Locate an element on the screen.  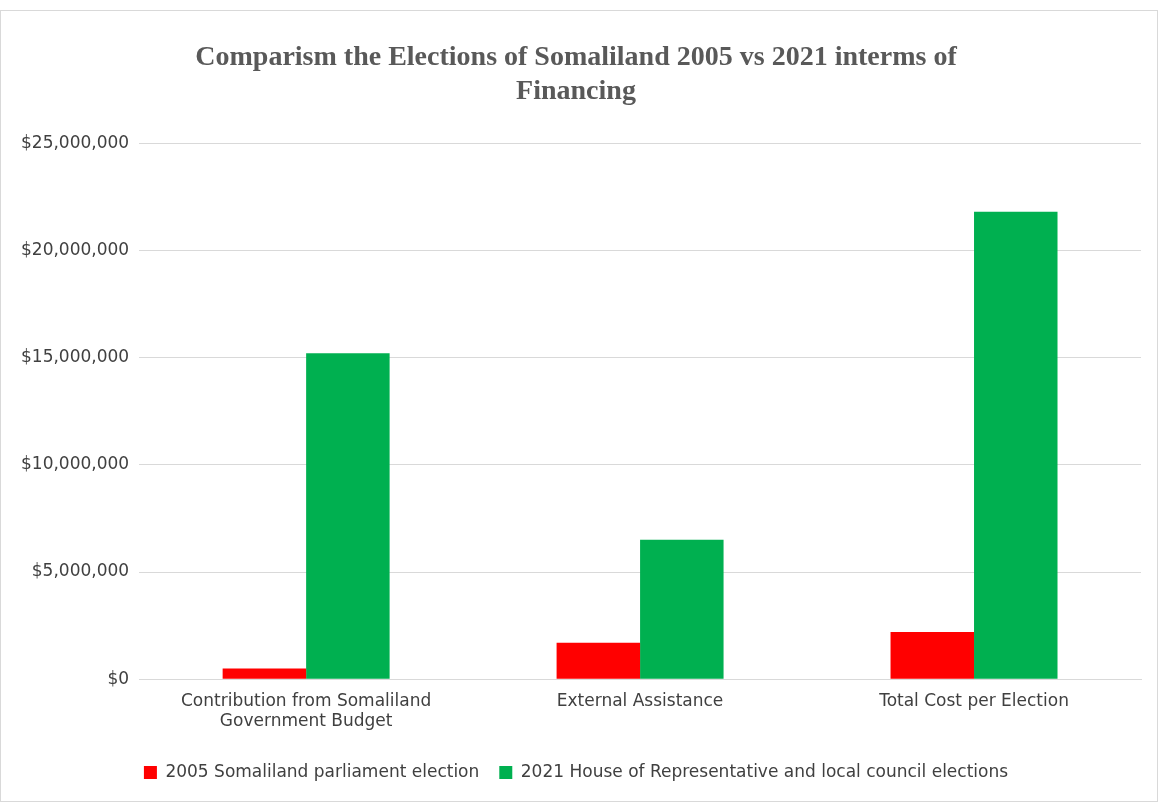
y-tick-label: $20,000,000 is located at coordinates (75, 248).